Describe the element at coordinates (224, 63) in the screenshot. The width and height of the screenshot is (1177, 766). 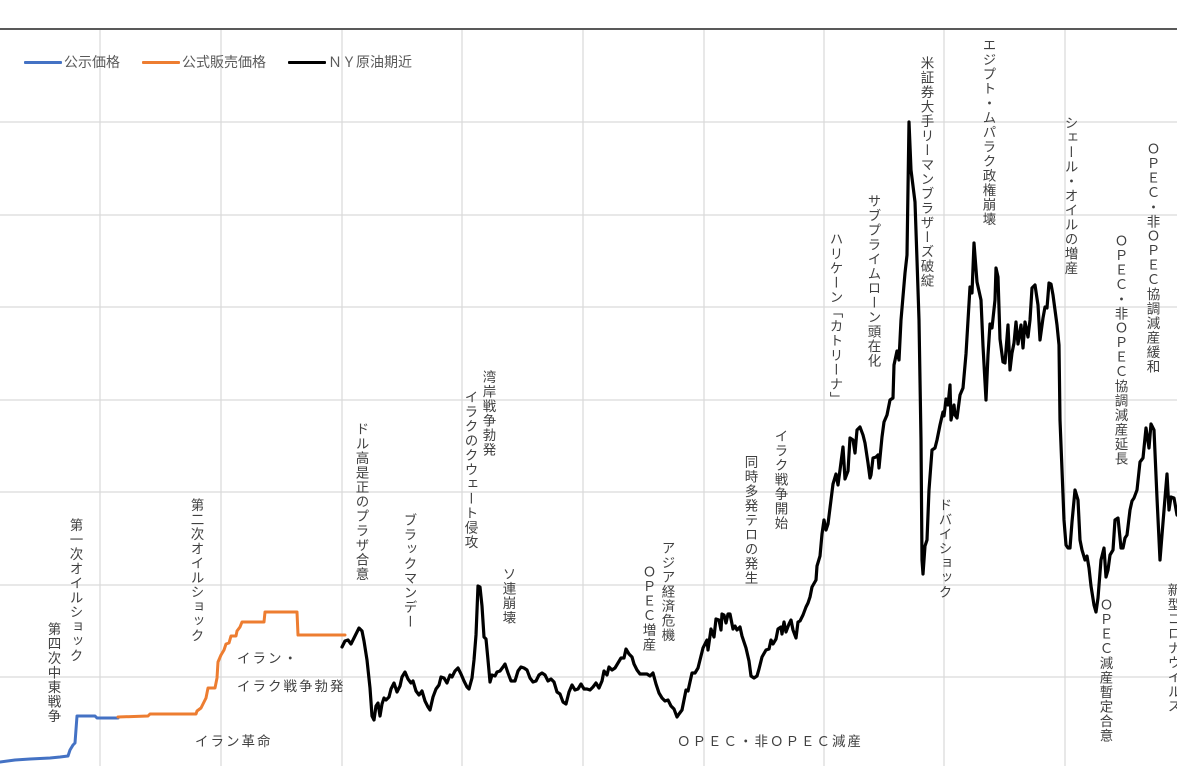
I see `legend-label: 公式販売価格` at that location.